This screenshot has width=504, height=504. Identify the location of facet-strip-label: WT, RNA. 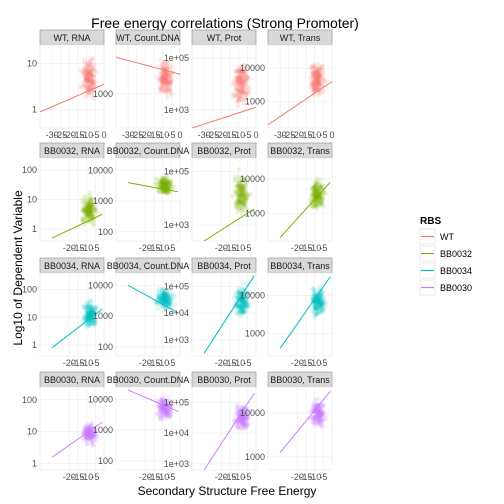
(72, 38).